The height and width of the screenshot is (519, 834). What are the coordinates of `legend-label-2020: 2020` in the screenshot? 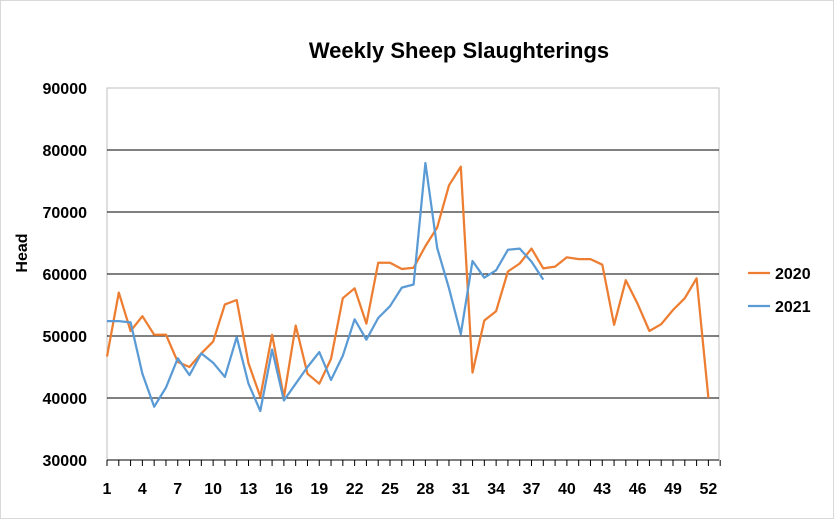 It's located at (793, 274).